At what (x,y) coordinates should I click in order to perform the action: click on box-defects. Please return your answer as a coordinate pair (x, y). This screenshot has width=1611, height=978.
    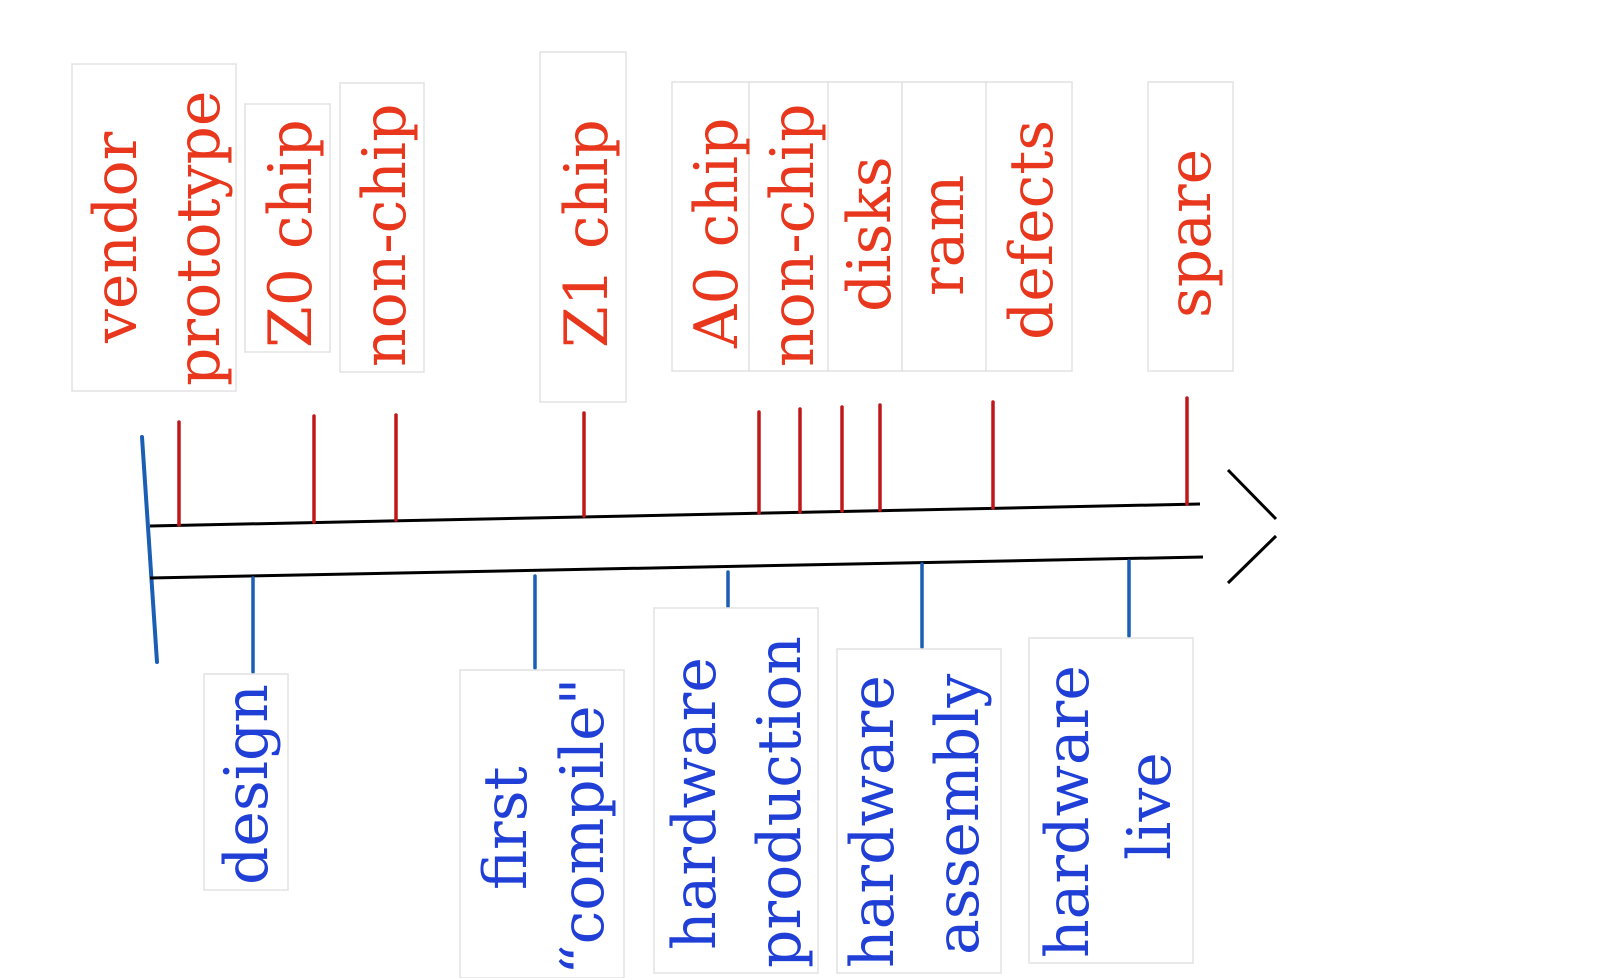
    Looking at the image, I should click on (1029, 226).